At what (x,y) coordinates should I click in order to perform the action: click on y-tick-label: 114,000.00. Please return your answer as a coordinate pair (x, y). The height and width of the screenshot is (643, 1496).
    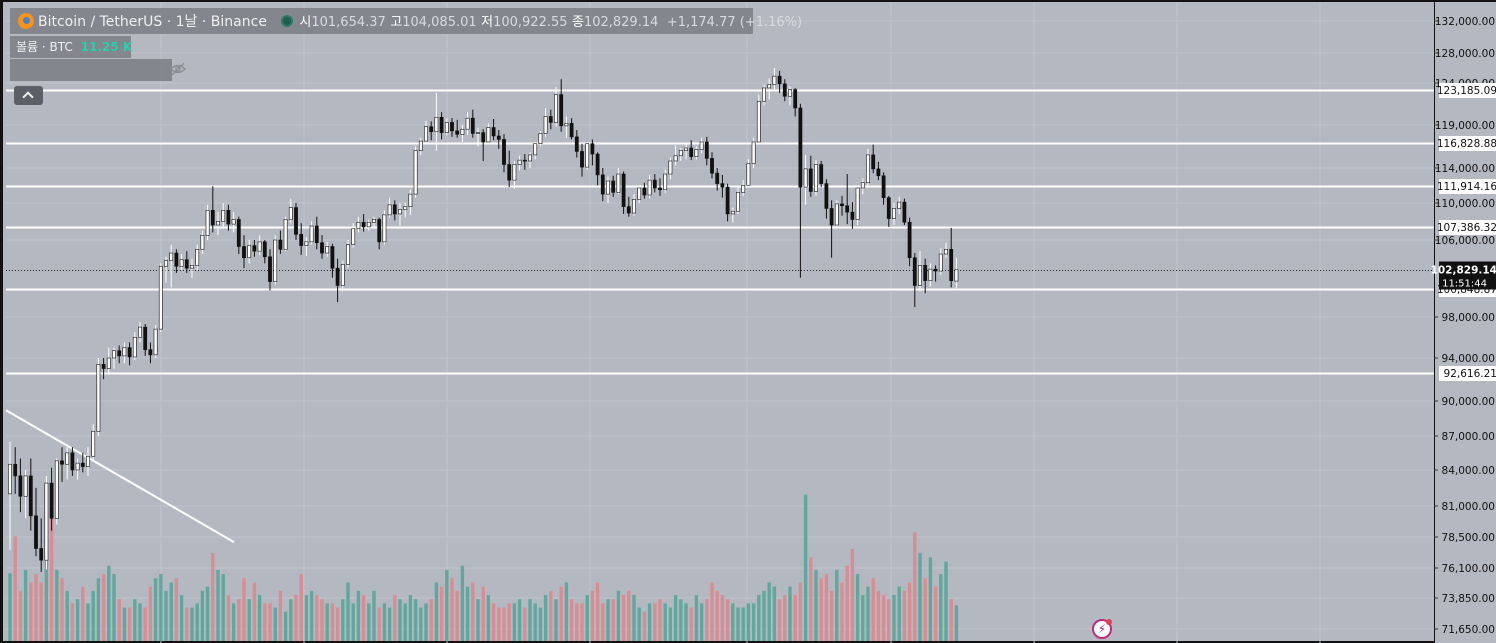
    Looking at the image, I should click on (1465, 169).